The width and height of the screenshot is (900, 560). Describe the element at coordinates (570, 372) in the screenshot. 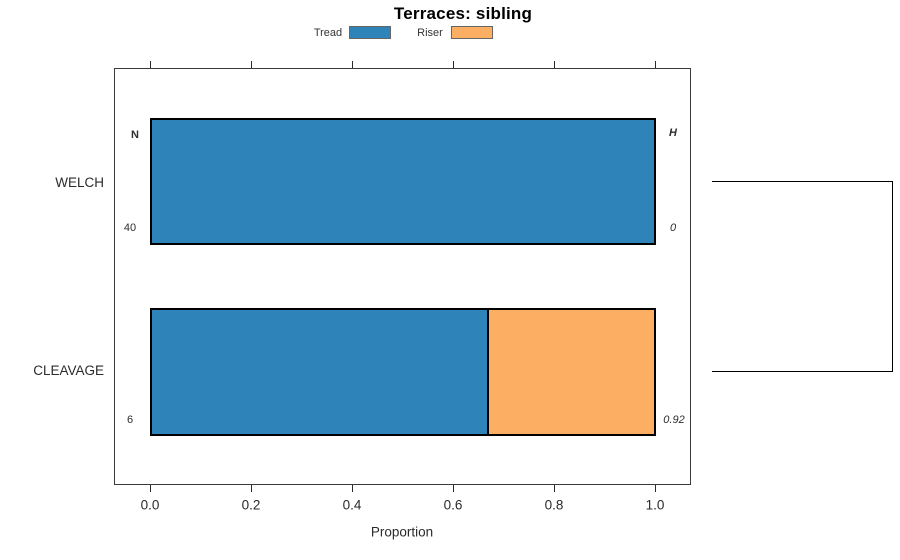

I see `bar-cleavage-segment-riser` at that location.